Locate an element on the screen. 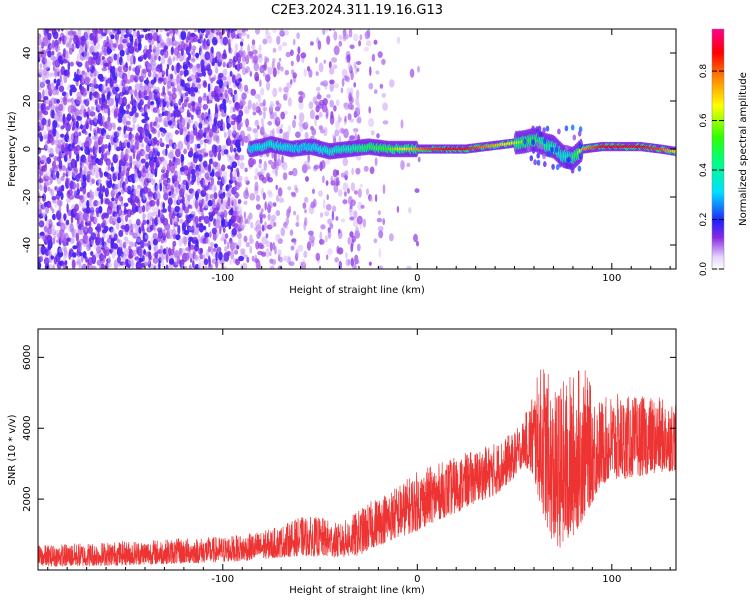  colorbar-tick-label: 0.4 is located at coordinates (704, 170).